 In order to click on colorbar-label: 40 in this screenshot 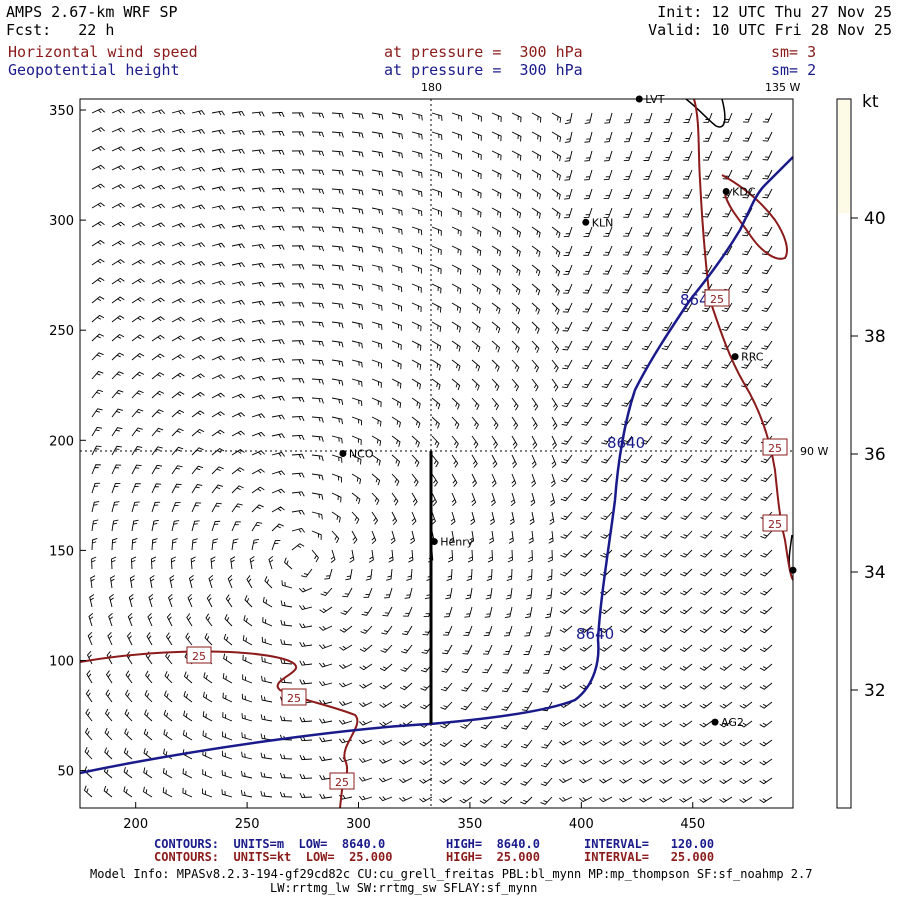, I will do `click(875, 219)`.